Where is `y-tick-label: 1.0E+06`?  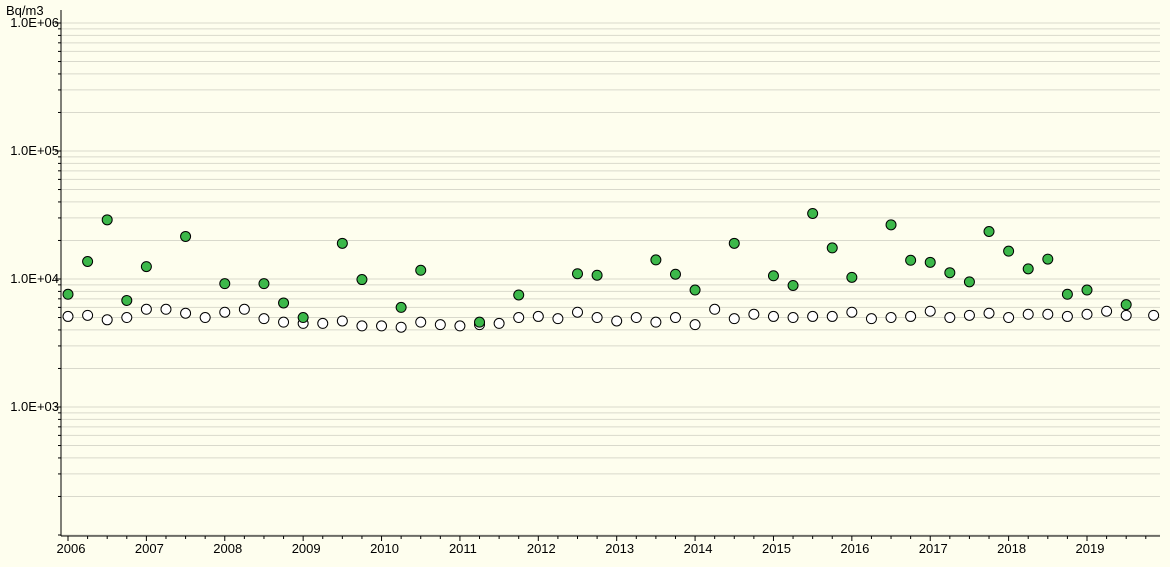
y-tick-label: 1.0E+06 is located at coordinates (34, 22).